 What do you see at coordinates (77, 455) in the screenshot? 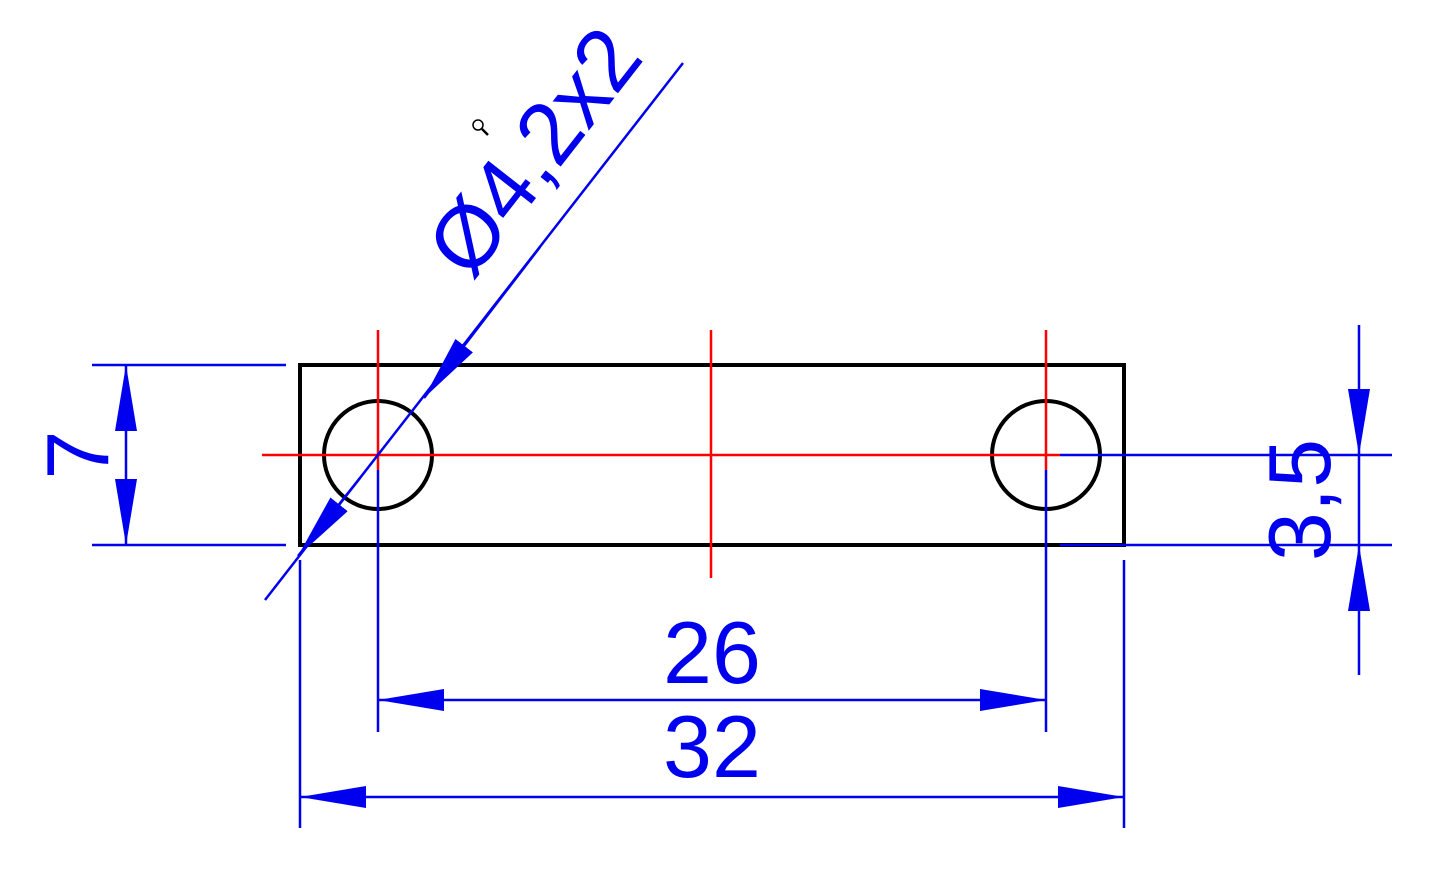
I see `dim-text-total-height: 7` at bounding box center [77, 455].